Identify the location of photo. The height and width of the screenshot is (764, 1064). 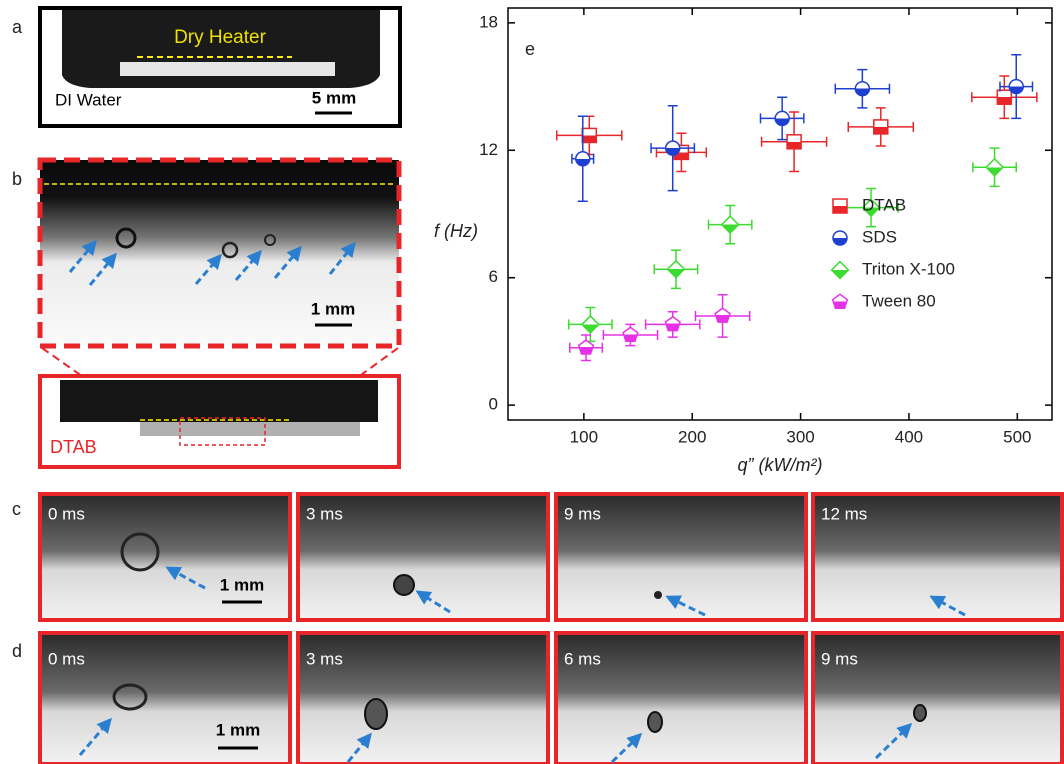
(219, 253).